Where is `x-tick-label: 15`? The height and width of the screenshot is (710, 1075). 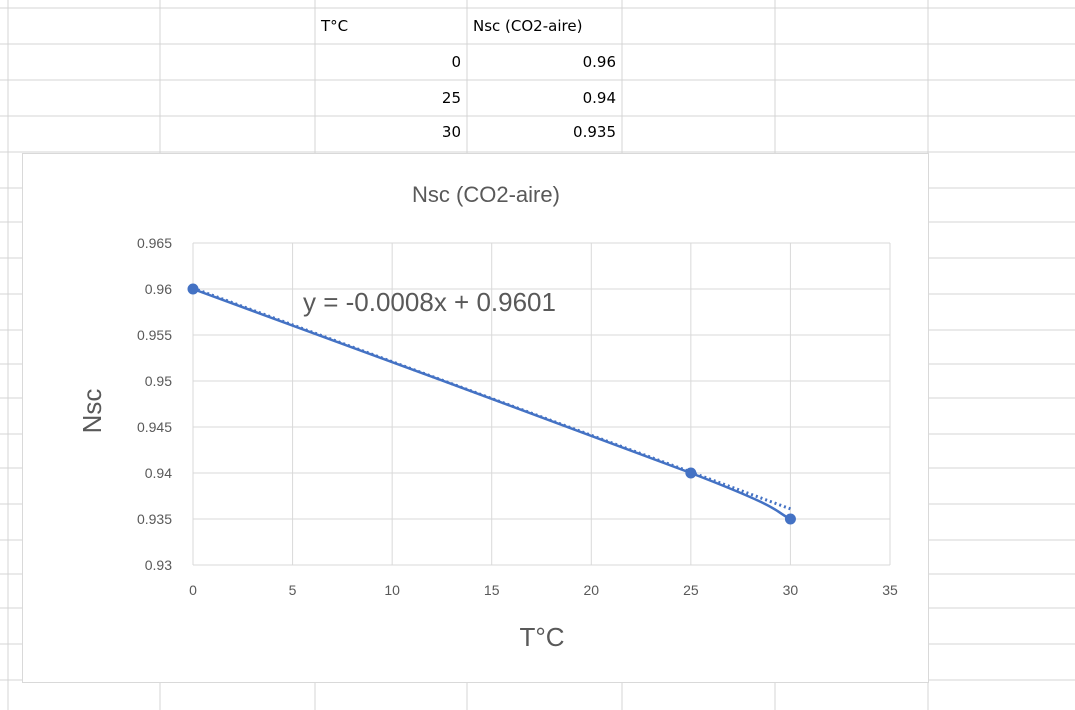
x-tick-label: 15 is located at coordinates (492, 590).